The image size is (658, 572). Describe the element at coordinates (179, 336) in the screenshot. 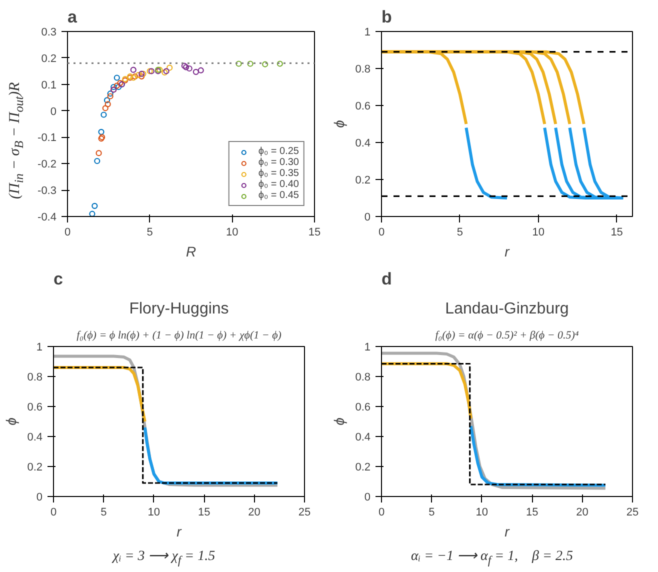

I see `chart-subtitle: f₀(ϕ) = ϕ ln(ϕ) + (1 − ϕ) ln(1 − ϕ) + χϕ(1 − ϕ)` at that location.